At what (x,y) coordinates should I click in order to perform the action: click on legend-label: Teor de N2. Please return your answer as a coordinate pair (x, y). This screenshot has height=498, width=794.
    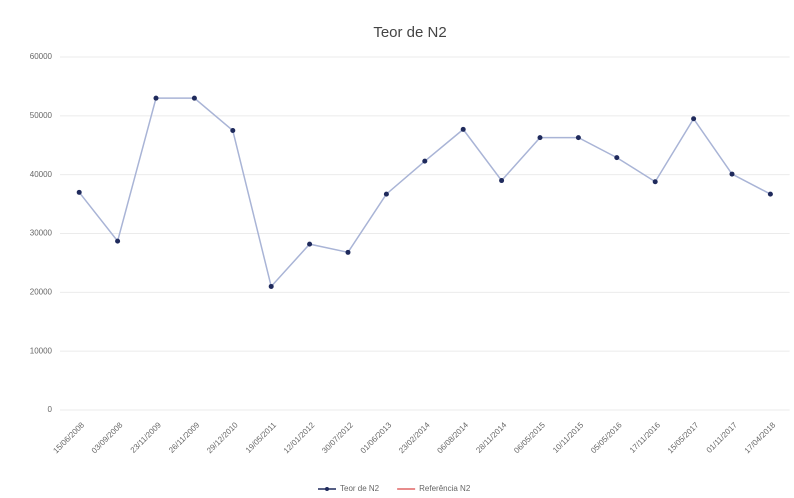
    Looking at the image, I should click on (360, 488).